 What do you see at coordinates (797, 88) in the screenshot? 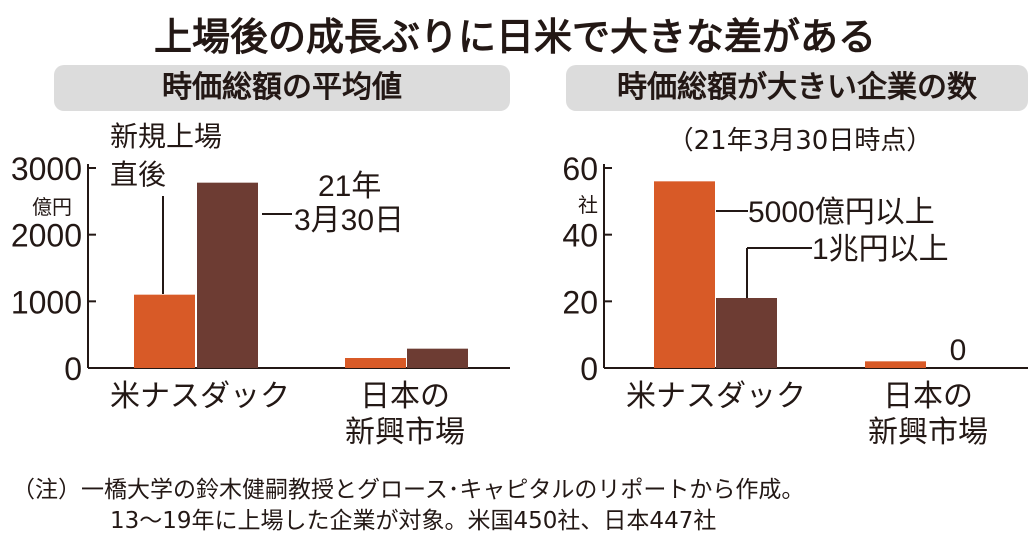
I see `chart-title-large-company-count: 時価総額が大きい企業の数` at bounding box center [797, 88].